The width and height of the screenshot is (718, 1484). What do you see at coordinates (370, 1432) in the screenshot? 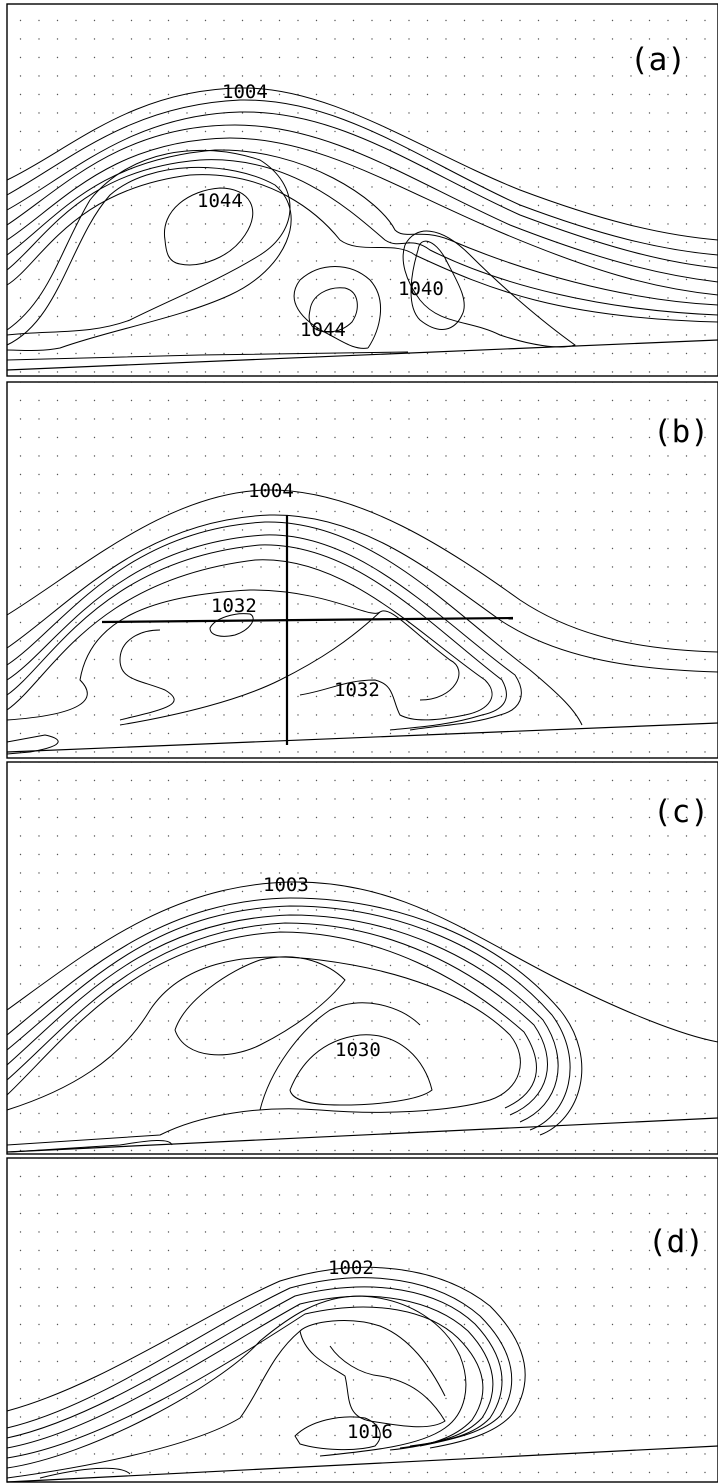
I see `contour-label: 1016` at bounding box center [370, 1432].